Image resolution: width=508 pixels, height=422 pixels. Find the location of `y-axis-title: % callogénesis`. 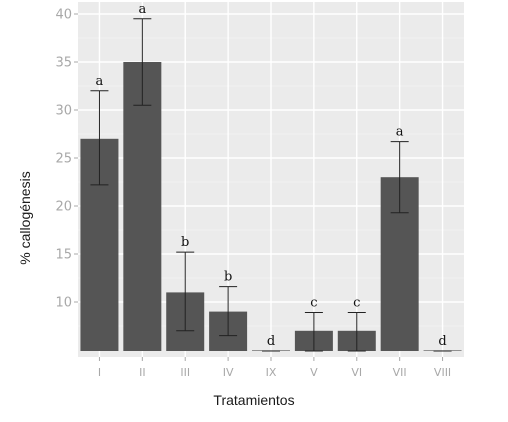

y-axis-title: % callogénesis is located at coordinates (25, 217).